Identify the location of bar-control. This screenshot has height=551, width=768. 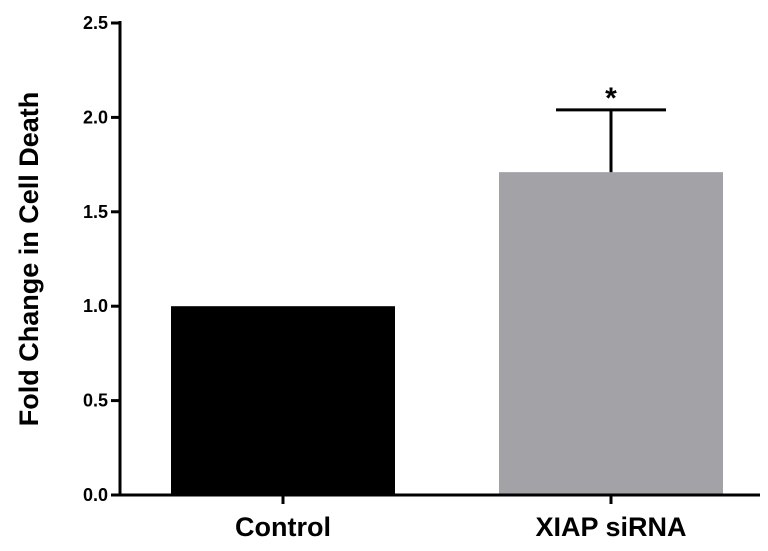
(283, 400).